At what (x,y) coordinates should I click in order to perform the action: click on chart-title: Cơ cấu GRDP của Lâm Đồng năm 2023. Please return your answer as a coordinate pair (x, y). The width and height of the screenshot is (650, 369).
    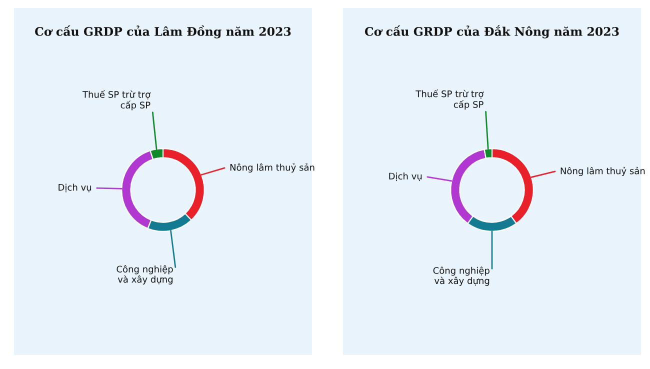
    Looking at the image, I should click on (163, 31).